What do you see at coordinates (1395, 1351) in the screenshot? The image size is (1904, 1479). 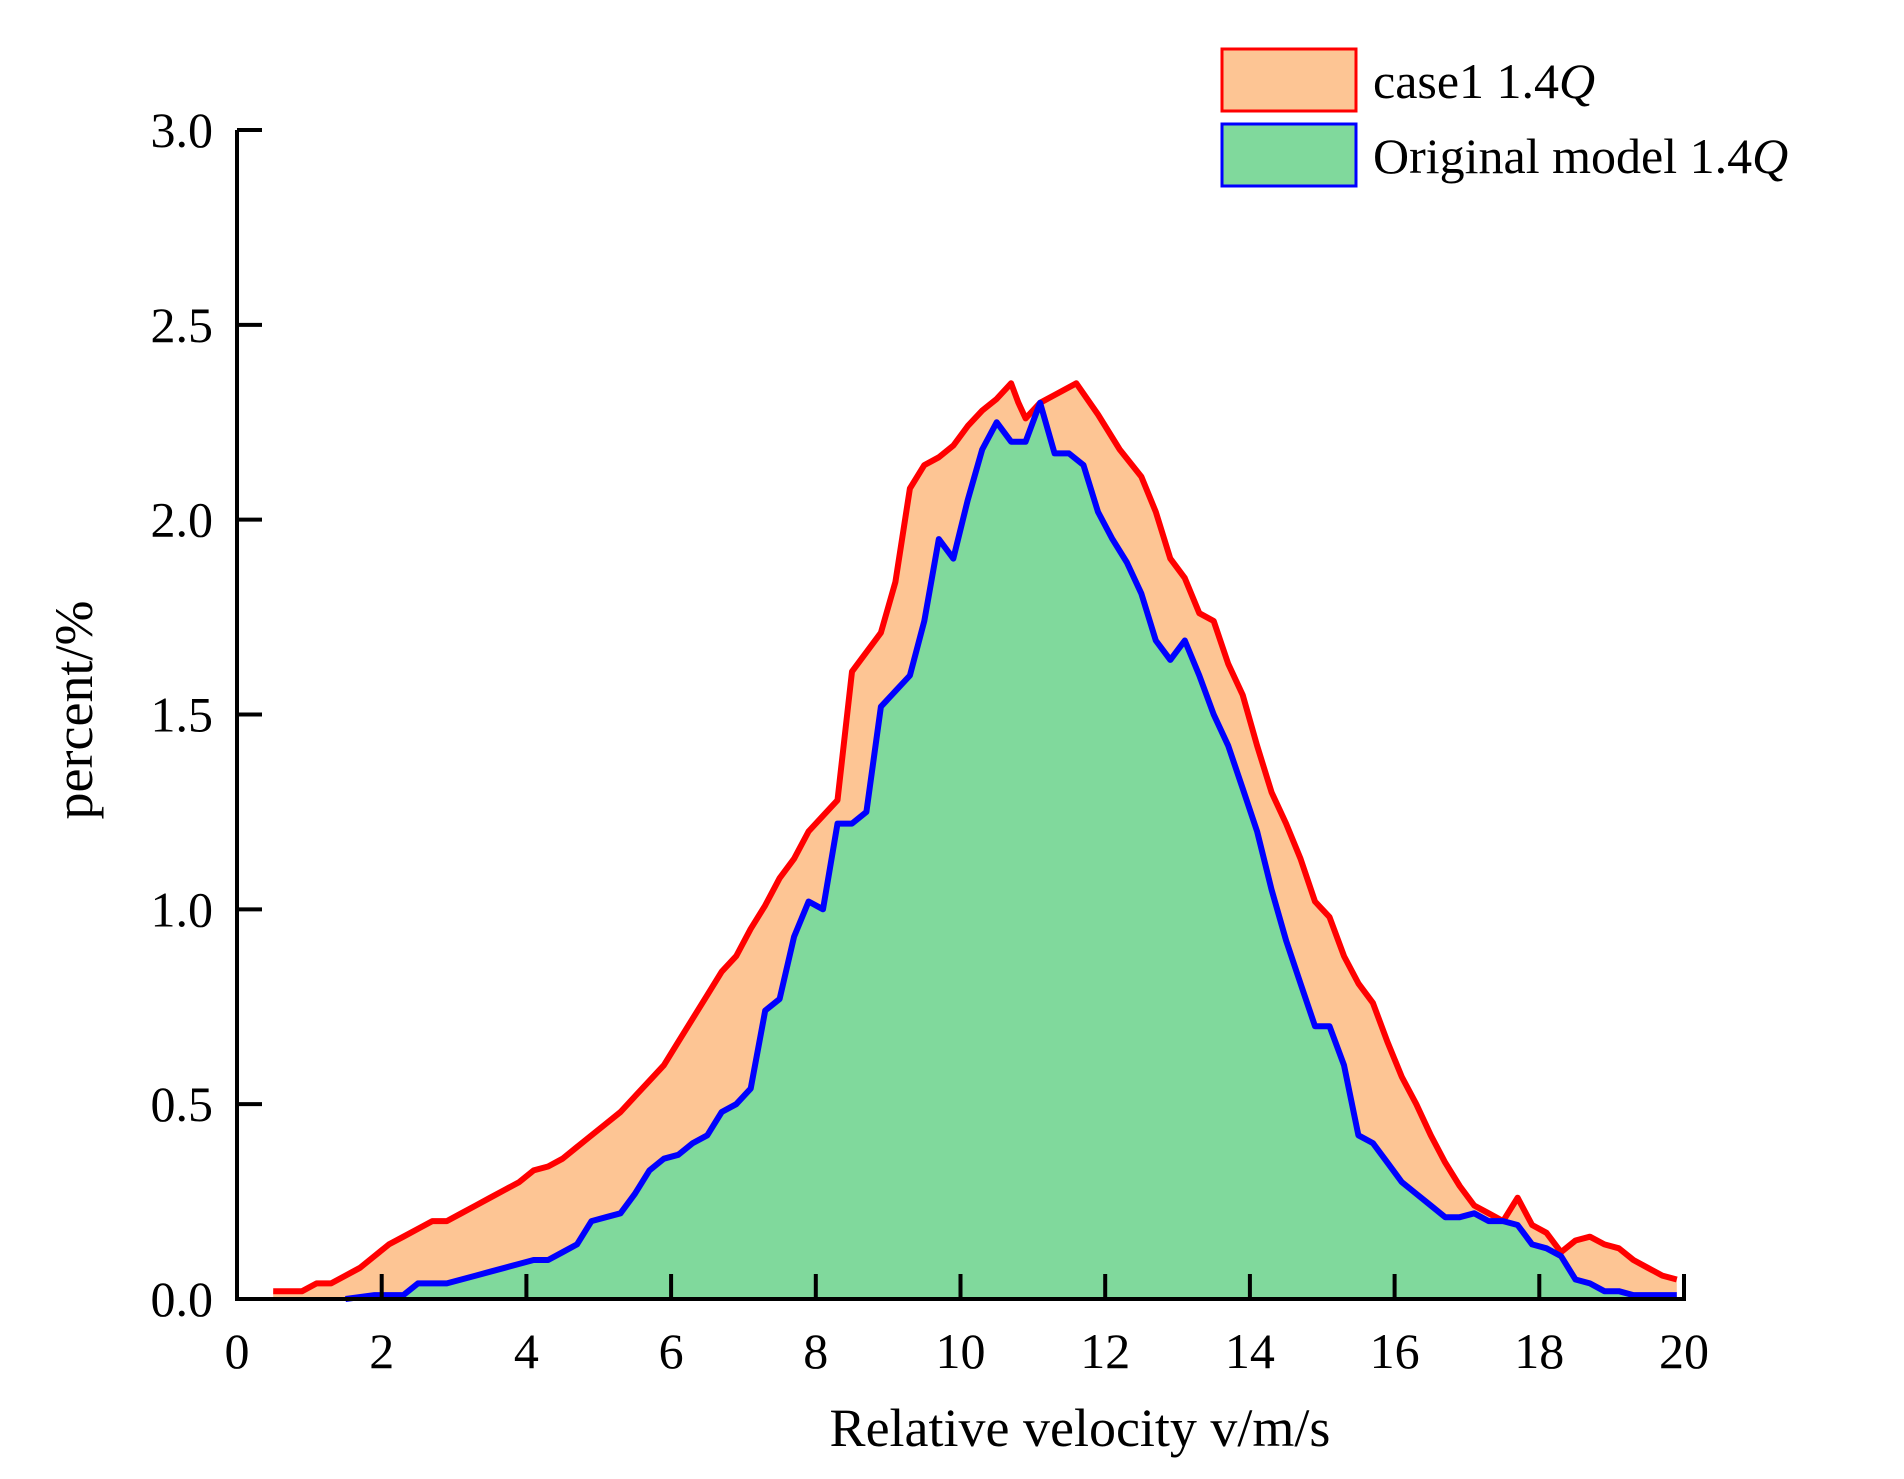 I see `x-tick-label: 16` at bounding box center [1395, 1351].